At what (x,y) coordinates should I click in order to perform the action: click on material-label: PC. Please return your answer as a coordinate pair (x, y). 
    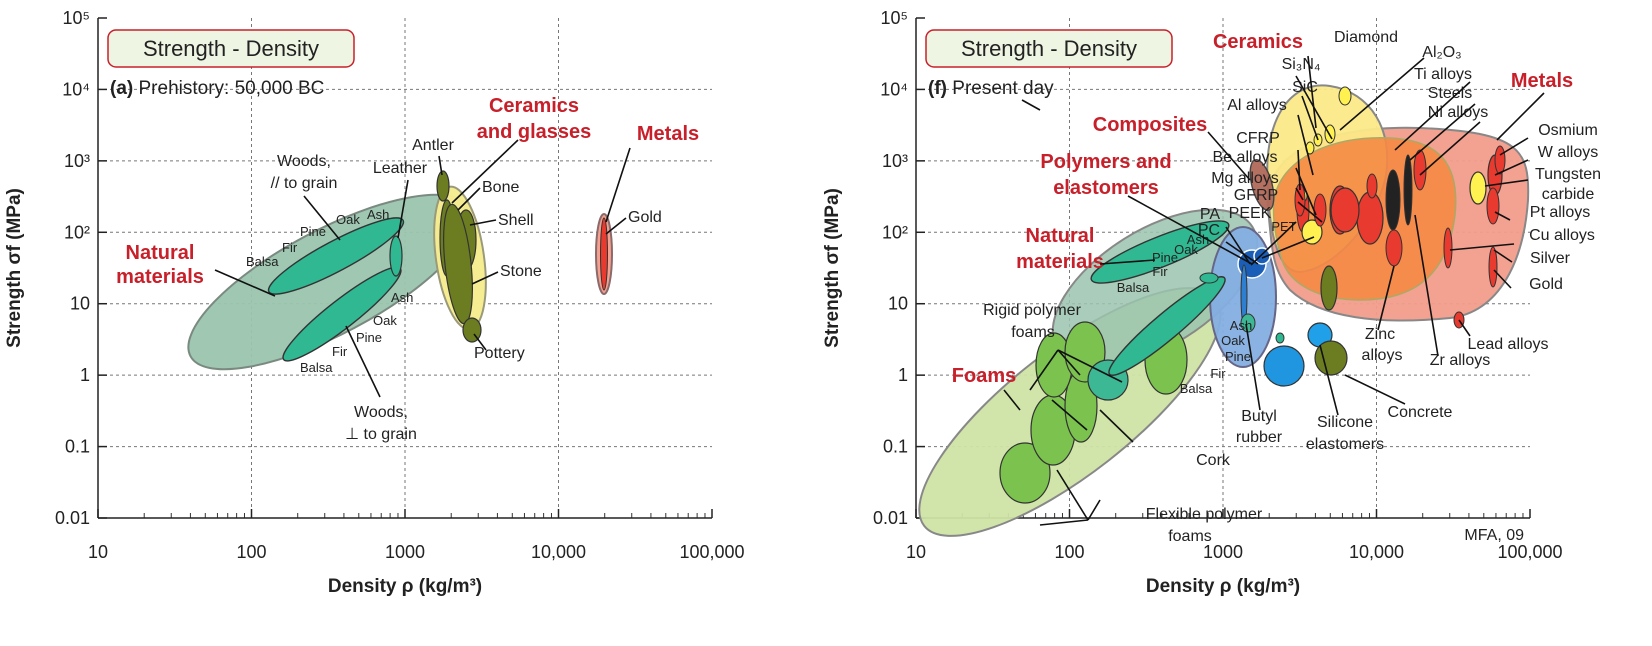
    Looking at the image, I should click on (1209, 230).